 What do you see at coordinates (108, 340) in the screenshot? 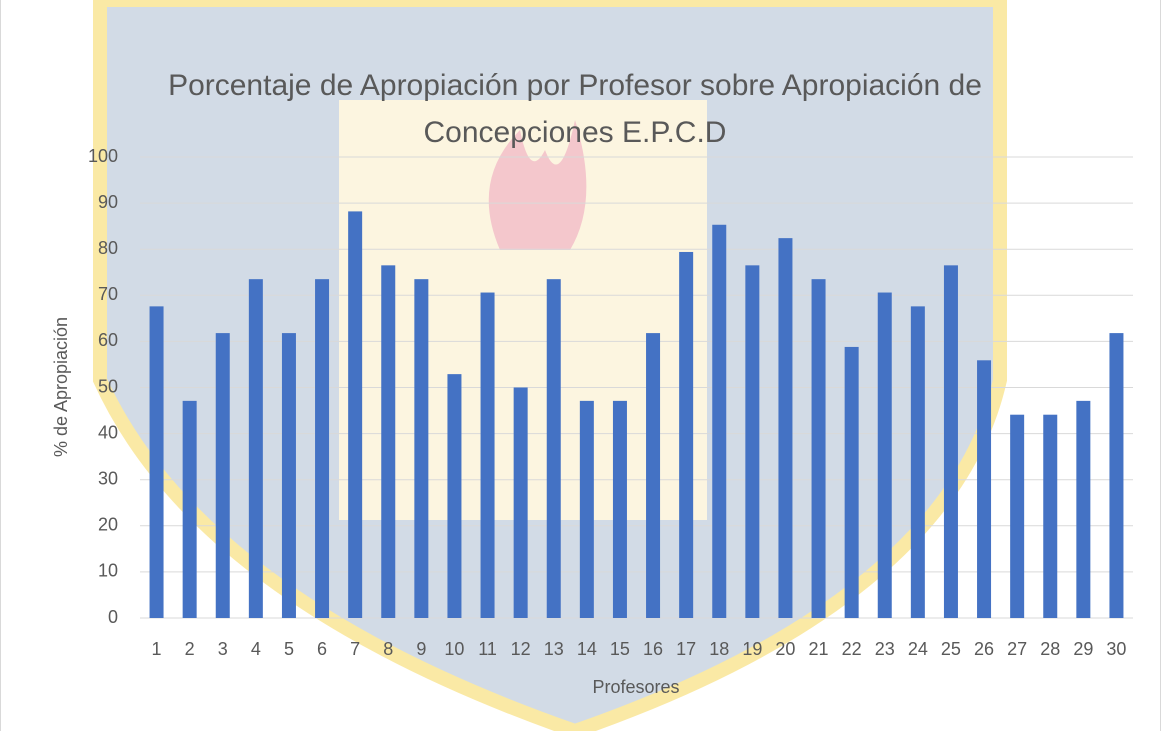
I see `y-tick-label: 60` at bounding box center [108, 340].